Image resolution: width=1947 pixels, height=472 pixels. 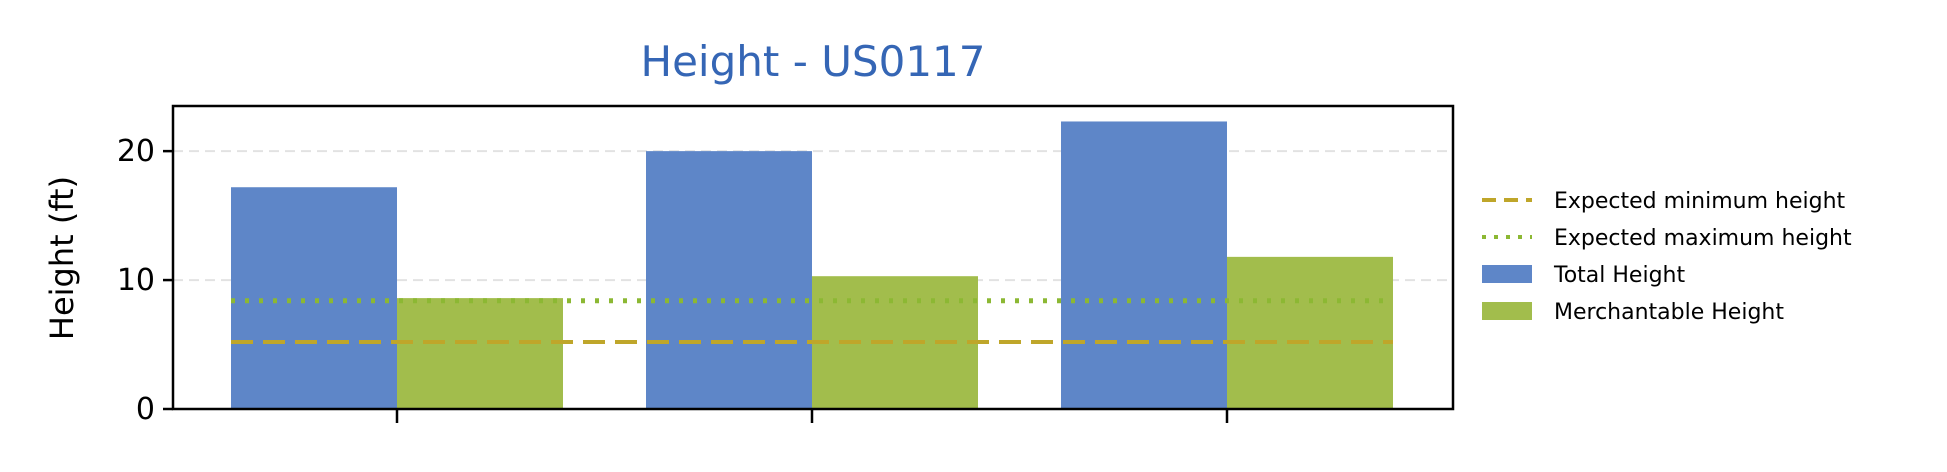 What do you see at coordinates (1669, 312) in the screenshot?
I see `legend-label: Merchantable Height` at bounding box center [1669, 312].